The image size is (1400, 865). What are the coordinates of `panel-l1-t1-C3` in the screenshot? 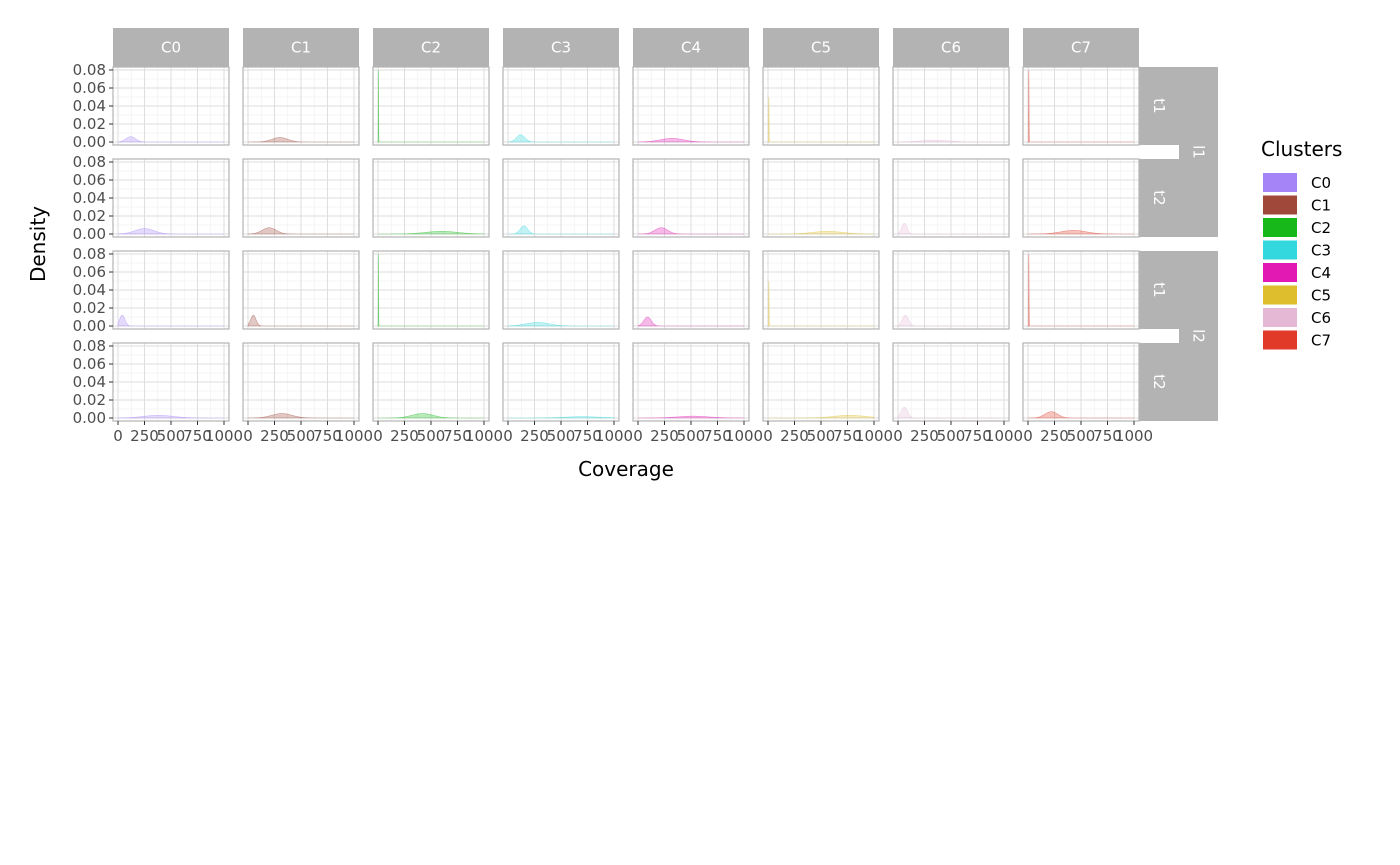 It's located at (561, 106).